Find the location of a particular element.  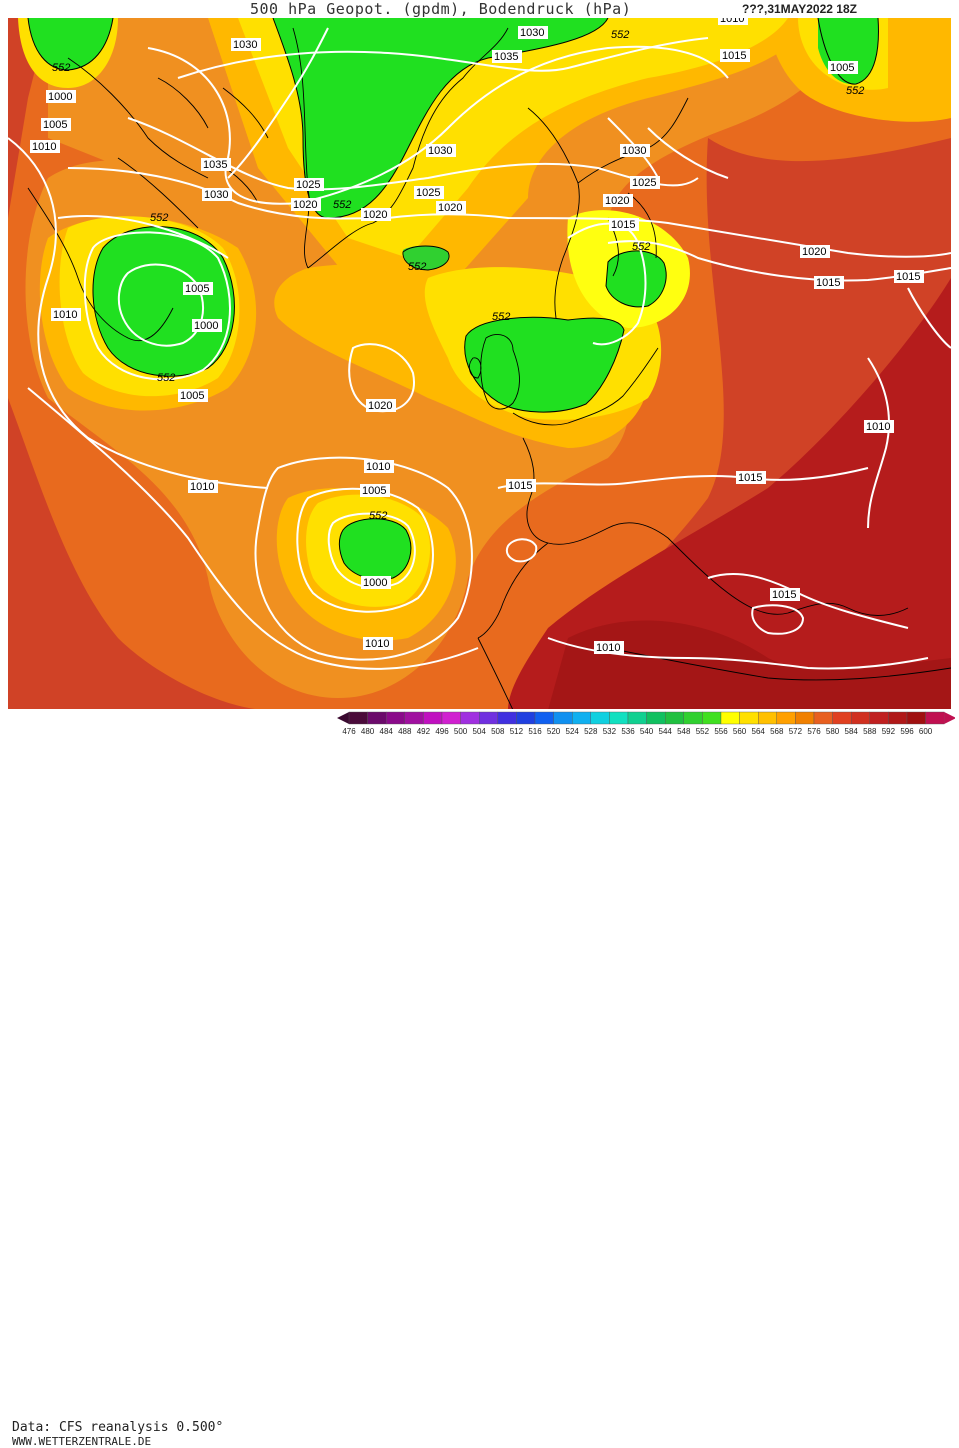

deep-red-region-southeast is located at coordinates (729, 494).